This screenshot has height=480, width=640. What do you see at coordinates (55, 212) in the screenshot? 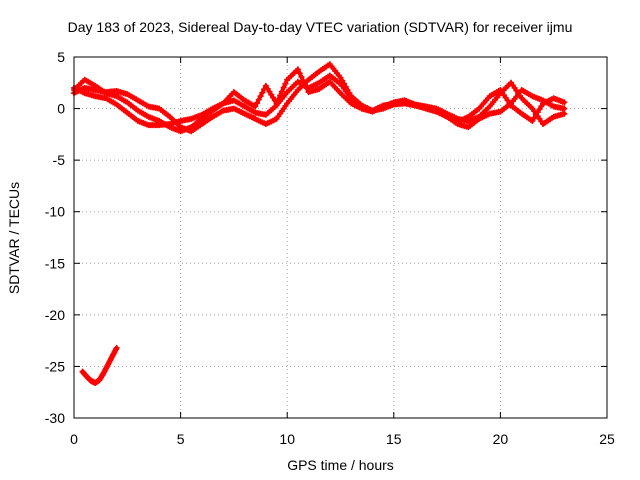
I see `y-tick-label: -10` at bounding box center [55, 212].